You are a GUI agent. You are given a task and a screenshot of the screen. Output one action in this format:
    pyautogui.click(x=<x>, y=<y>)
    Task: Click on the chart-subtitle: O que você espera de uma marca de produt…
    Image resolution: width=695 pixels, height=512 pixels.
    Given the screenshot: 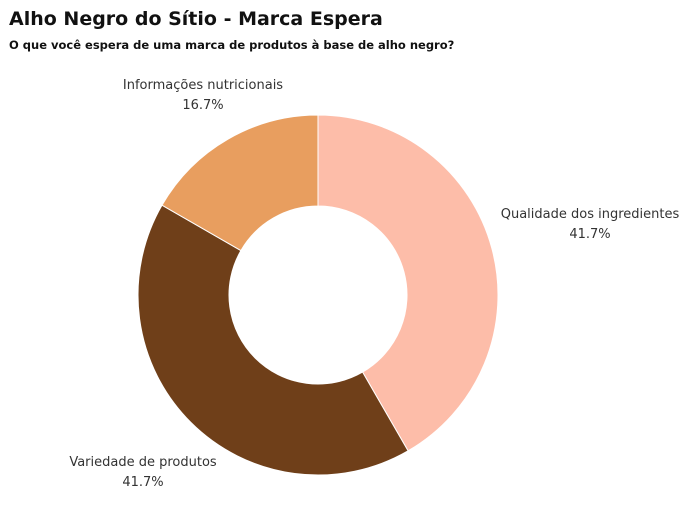 What is the action you would take?
    pyautogui.click(x=232, y=45)
    